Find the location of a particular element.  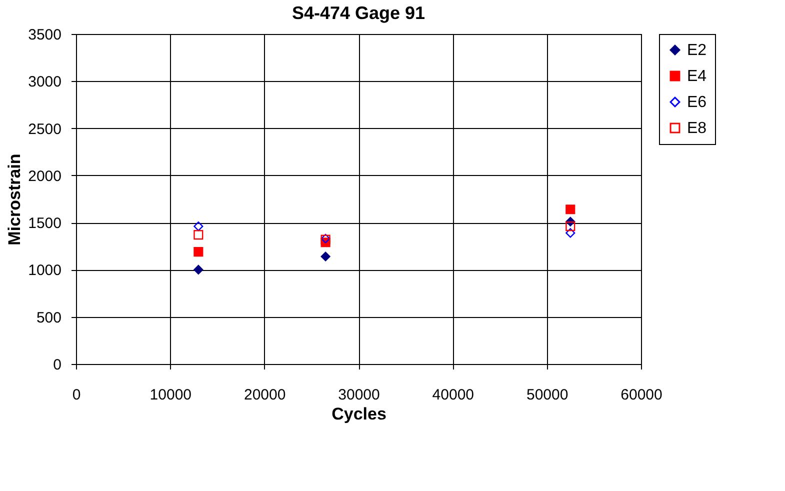

y-tick-label: 0 is located at coordinates (57, 365).